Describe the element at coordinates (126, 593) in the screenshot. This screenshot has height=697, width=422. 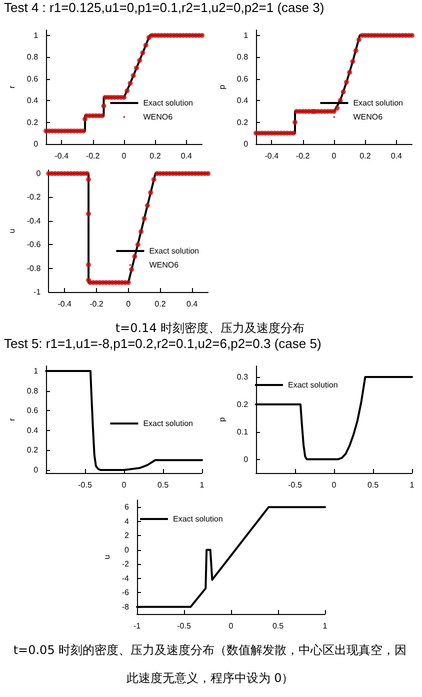
I see `y-tick-label: -6` at that location.